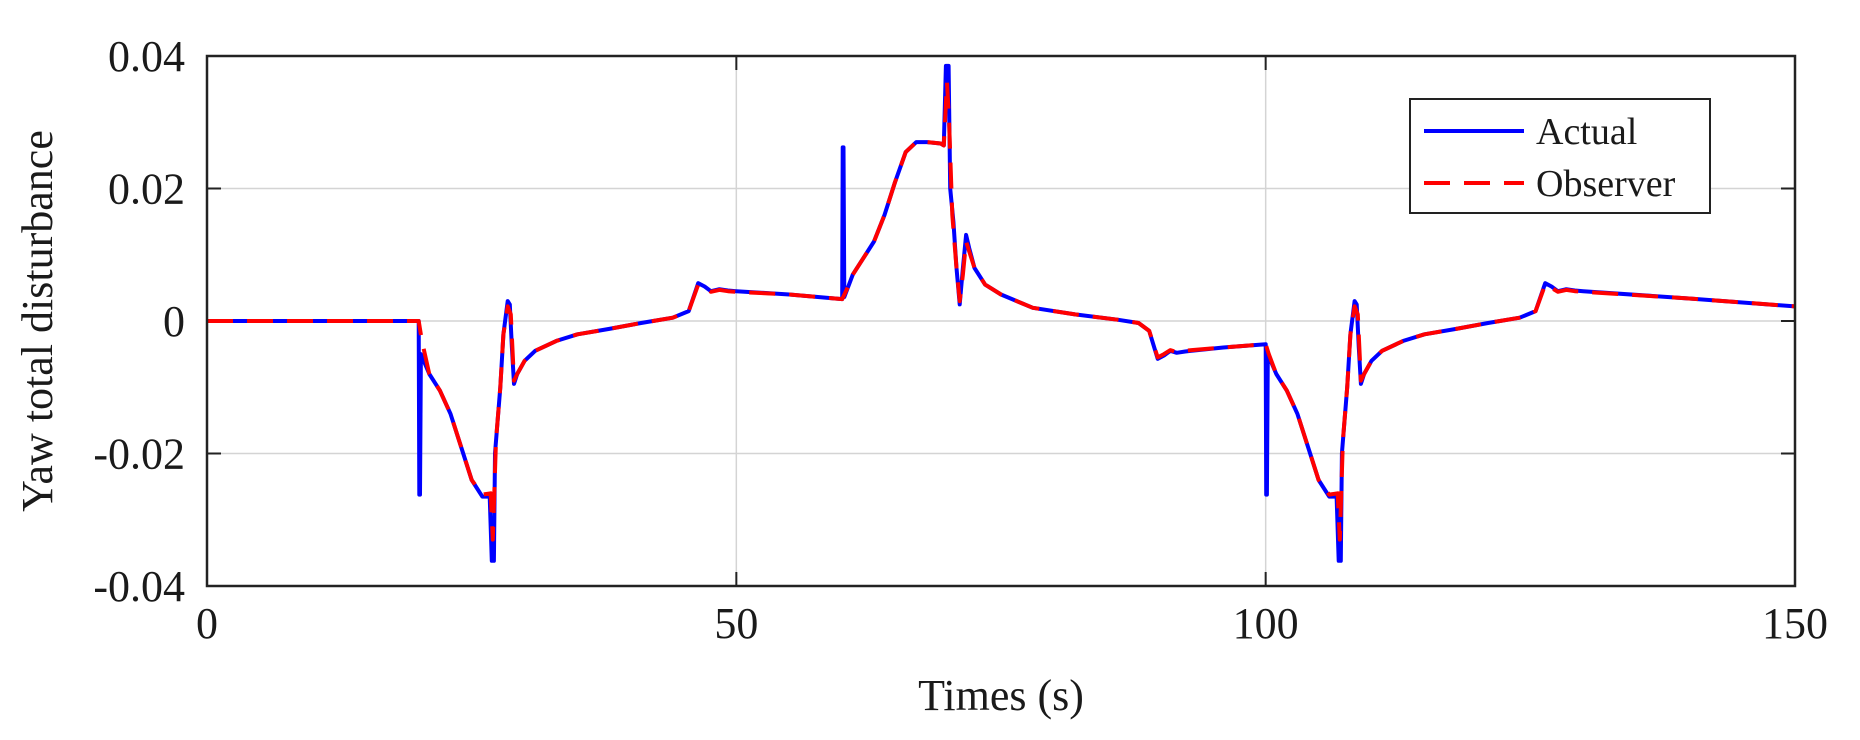 The height and width of the screenshot is (740, 1860). I want to click on x-tick-labels: 0 50 100 150, so click(1012, 623).